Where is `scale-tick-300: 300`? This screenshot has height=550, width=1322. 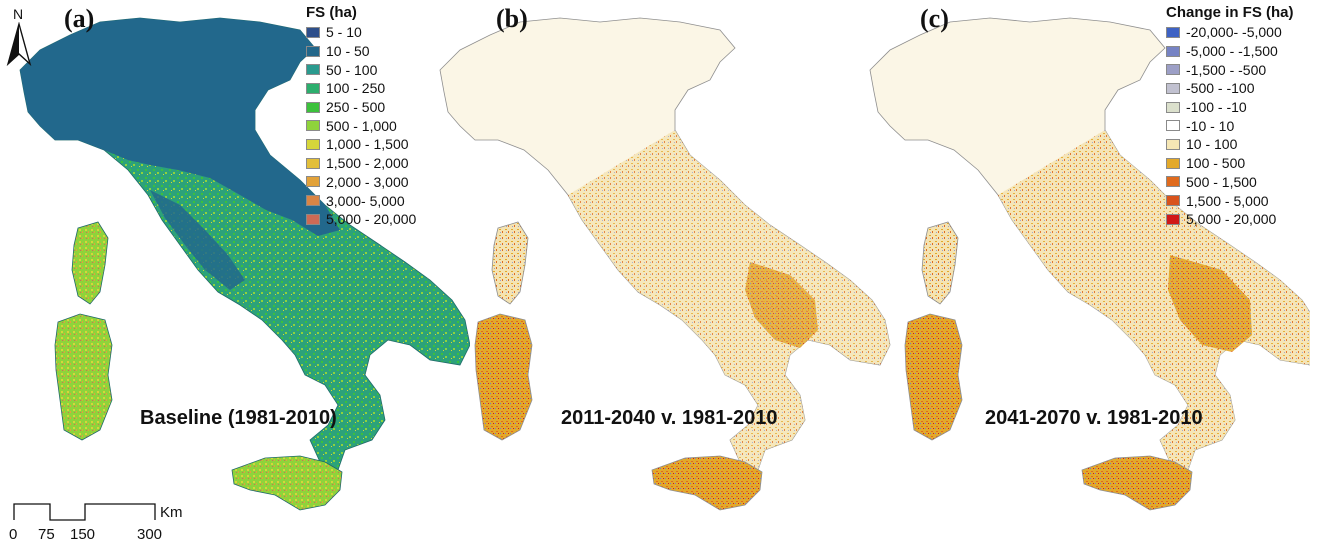
scale-tick-300: 300 is located at coordinates (150, 534).